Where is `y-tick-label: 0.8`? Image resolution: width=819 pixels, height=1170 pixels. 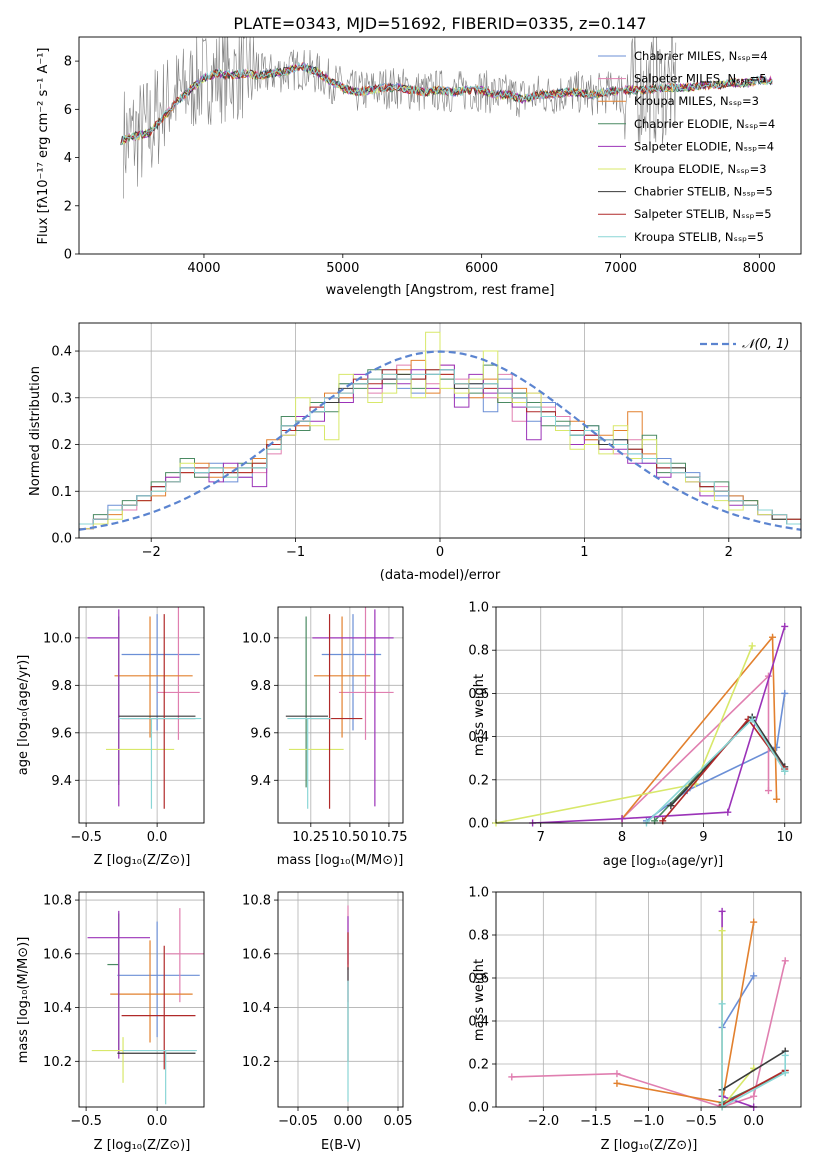
y-tick-label: 0.8 is located at coordinates (478, 651).